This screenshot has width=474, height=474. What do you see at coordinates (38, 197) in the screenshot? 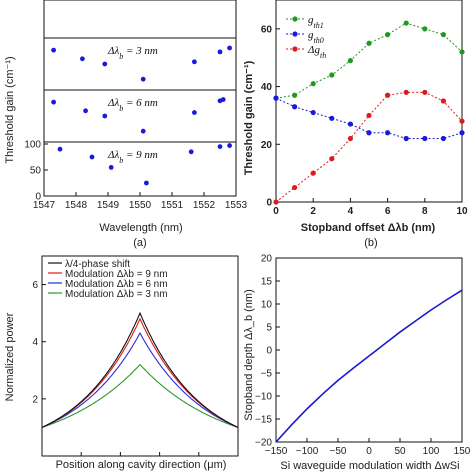
I see `panel-a-ytick-label: 0` at bounding box center [38, 197].